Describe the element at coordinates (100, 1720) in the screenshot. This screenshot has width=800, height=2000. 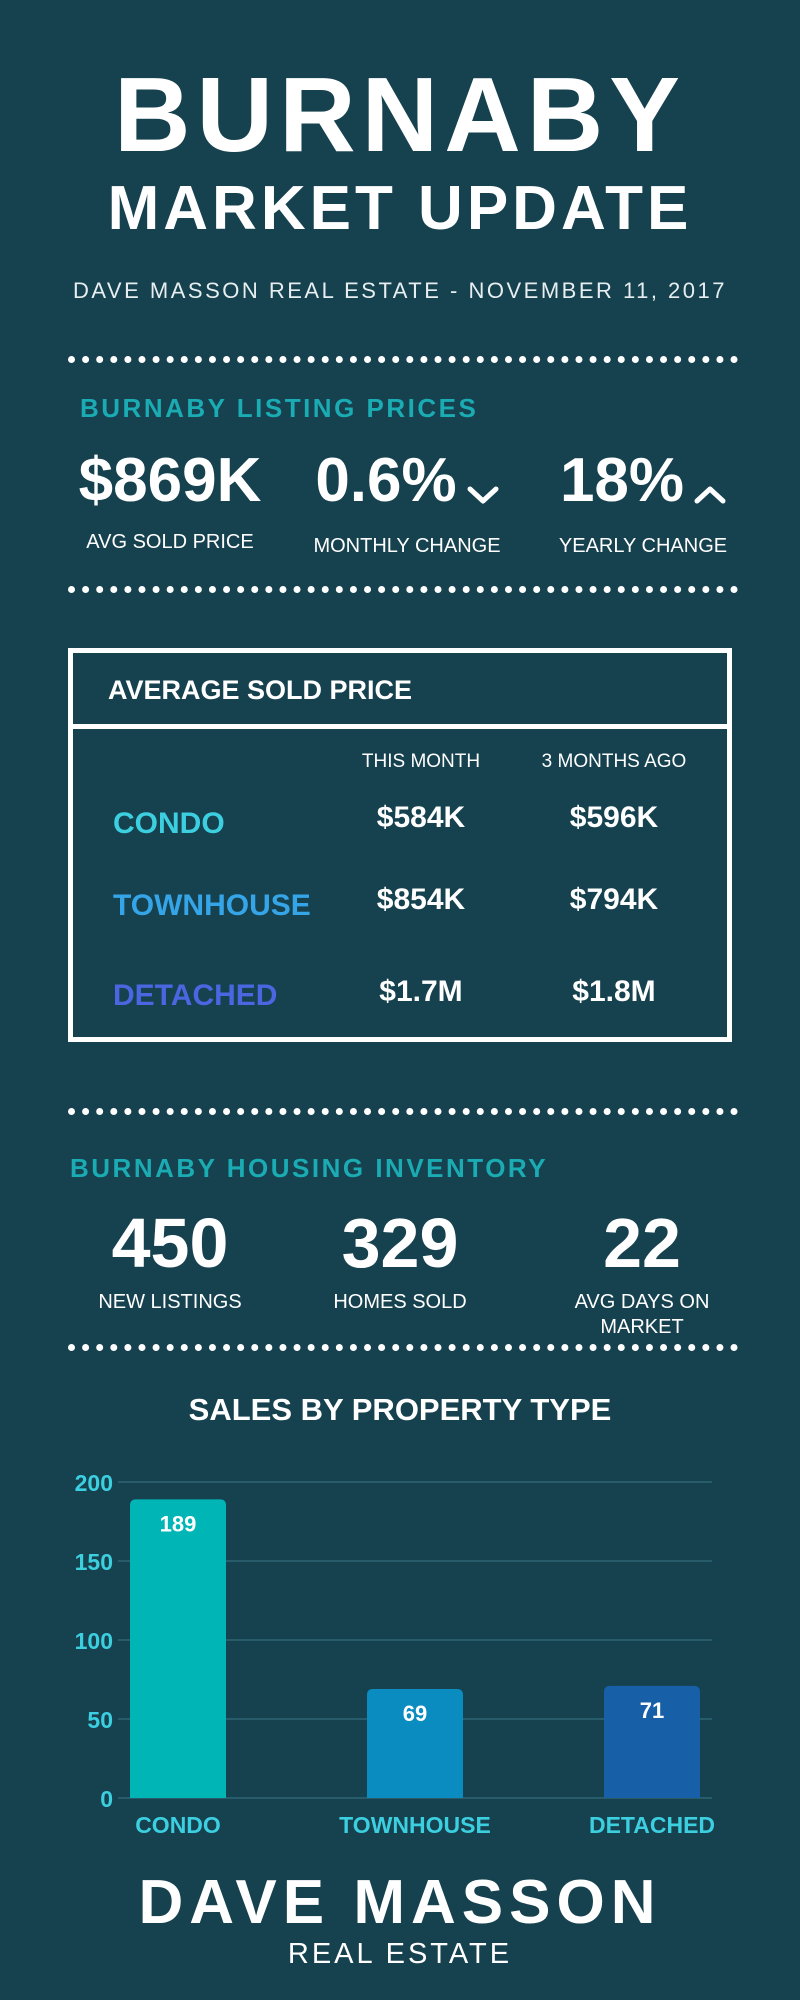
I see `y-tick-label: 50` at that location.